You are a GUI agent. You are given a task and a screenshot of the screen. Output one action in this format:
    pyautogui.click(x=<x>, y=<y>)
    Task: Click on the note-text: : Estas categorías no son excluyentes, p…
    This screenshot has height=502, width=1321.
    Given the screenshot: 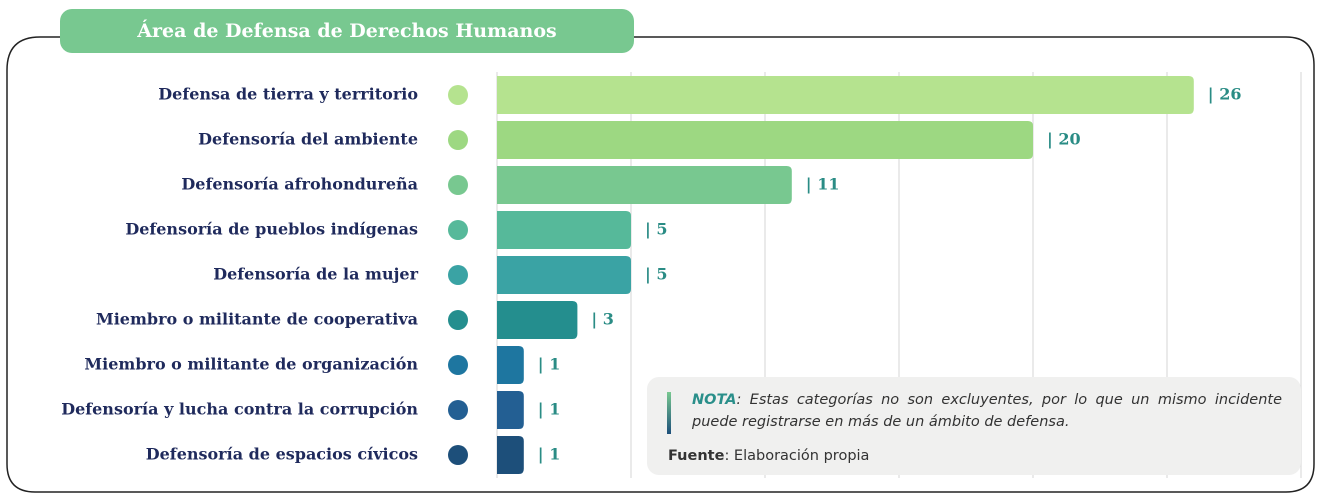 What is the action you would take?
    pyautogui.click(x=987, y=411)
    